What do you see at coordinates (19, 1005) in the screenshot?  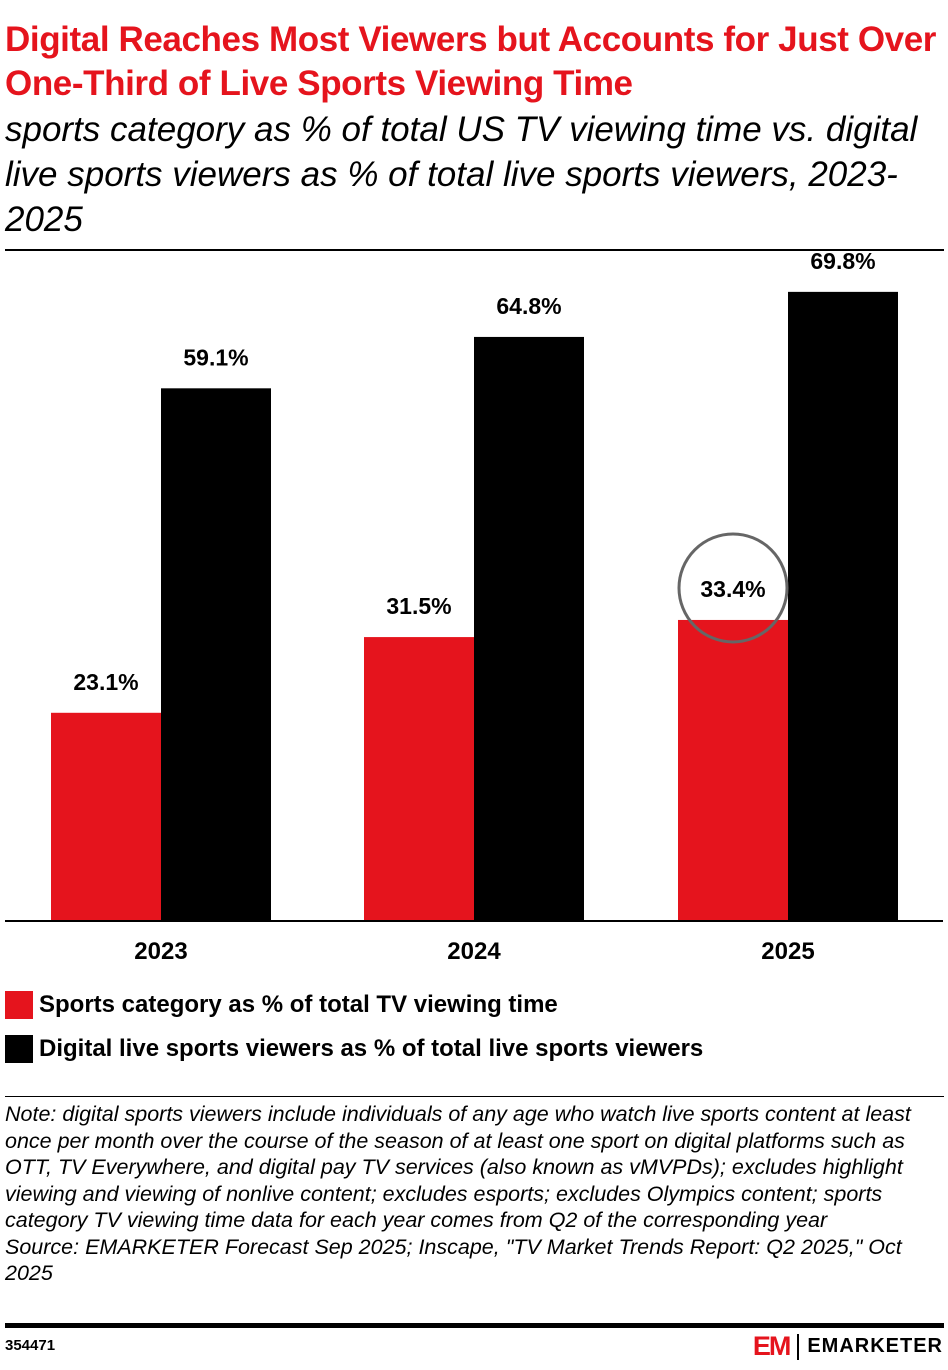 I see `legend-swatch-red` at bounding box center [19, 1005].